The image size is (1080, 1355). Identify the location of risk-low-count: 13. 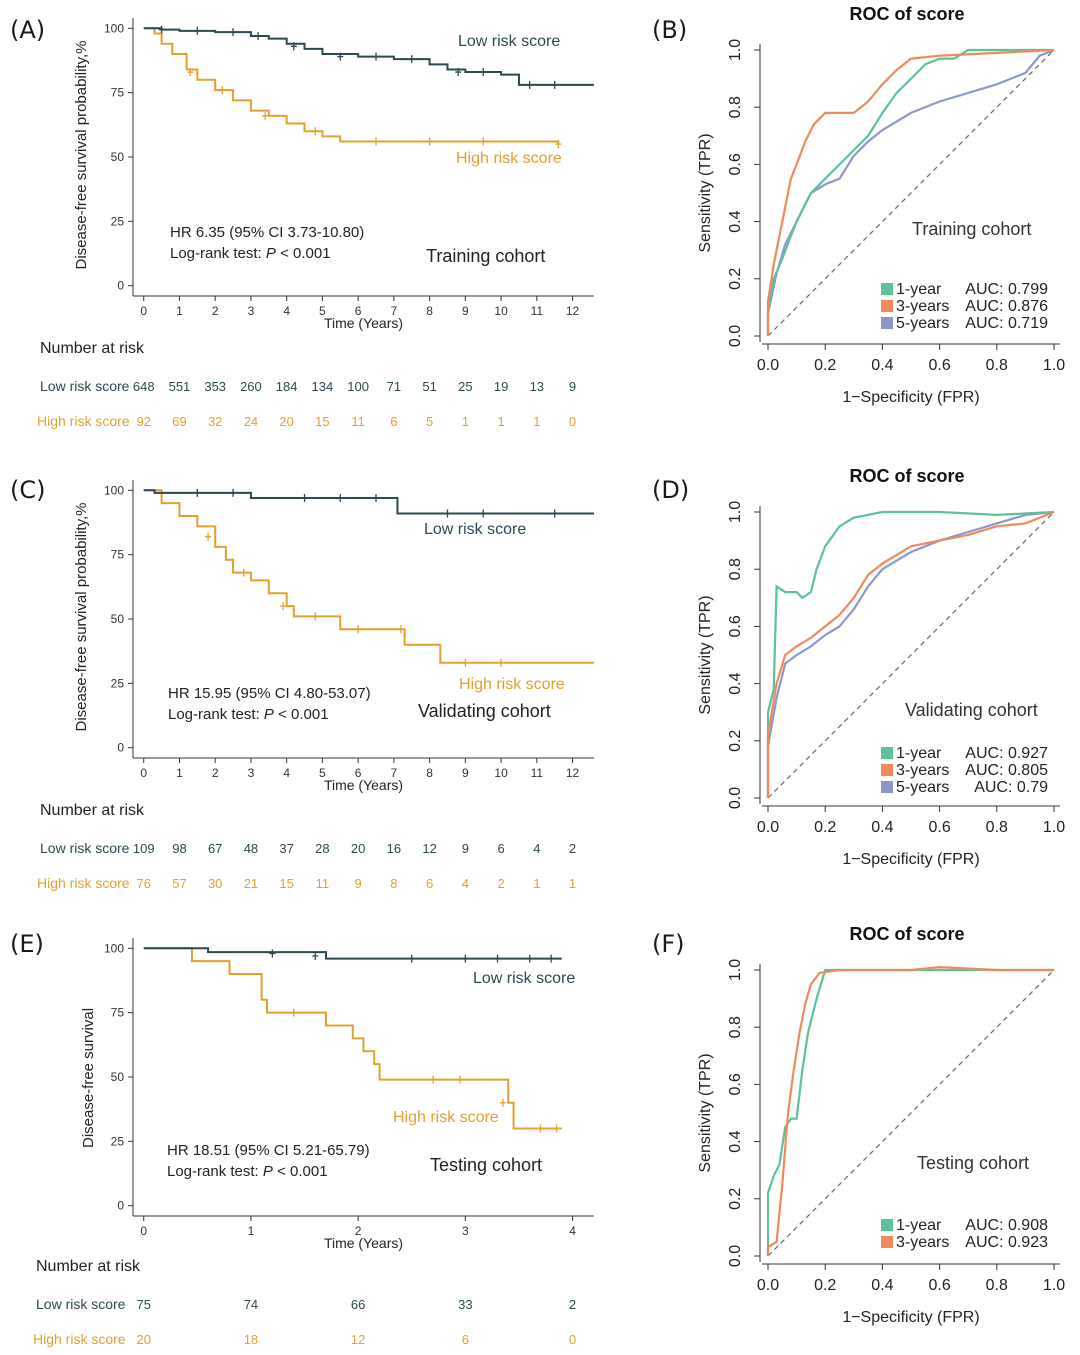
(537, 386).